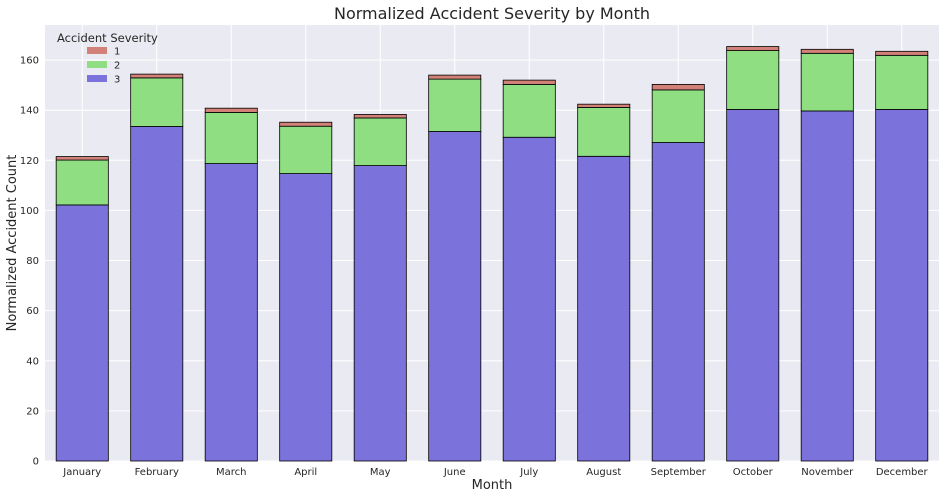 Image resolution: width=946 pixels, height=499 pixels. I want to click on legend-title: Accident Severity, so click(107, 38).